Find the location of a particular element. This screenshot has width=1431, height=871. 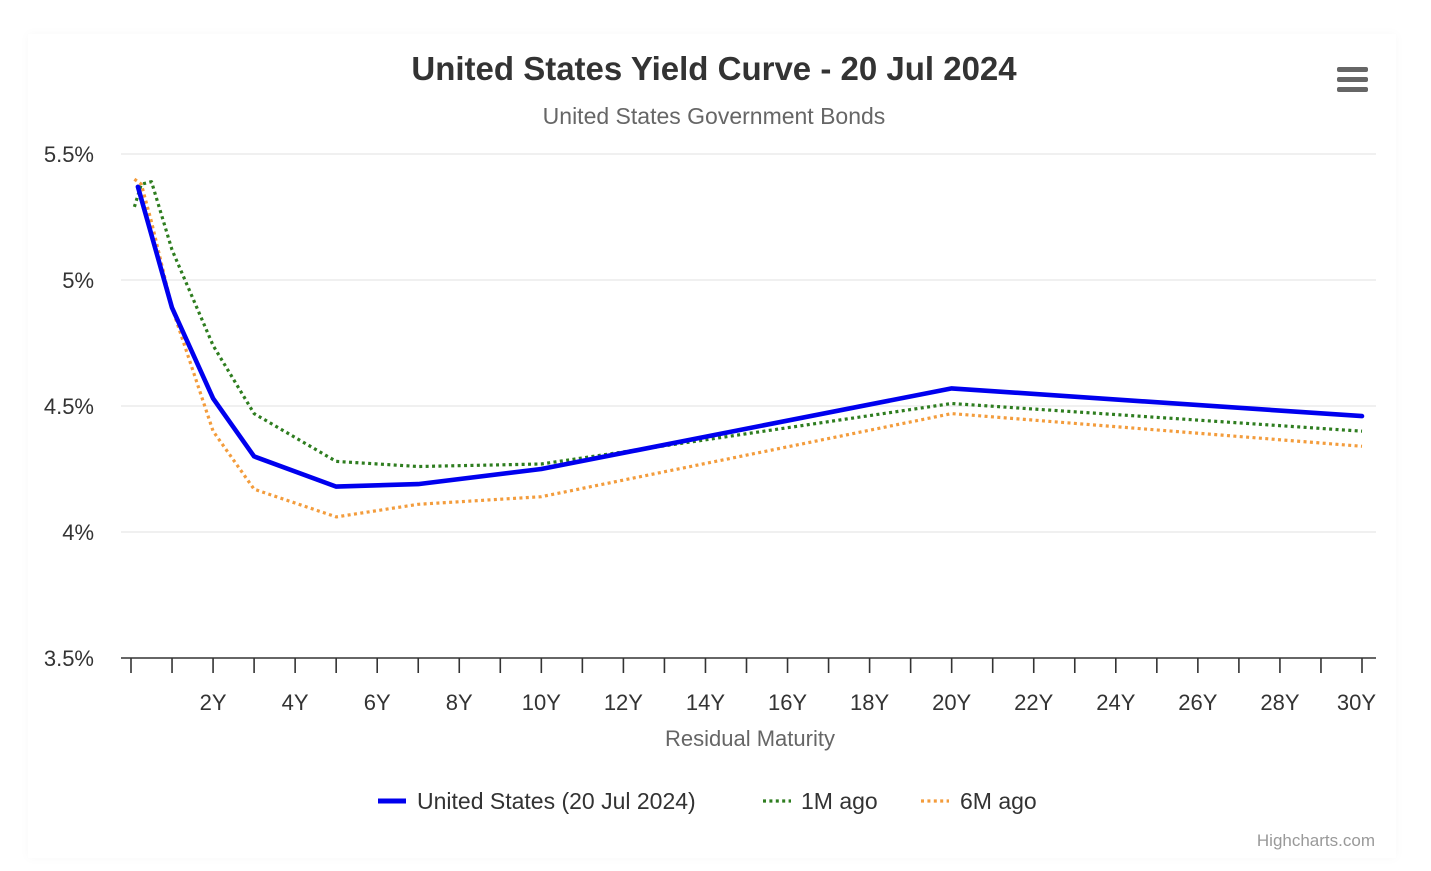

x-tick-label: 24Y is located at coordinates (1115, 702).